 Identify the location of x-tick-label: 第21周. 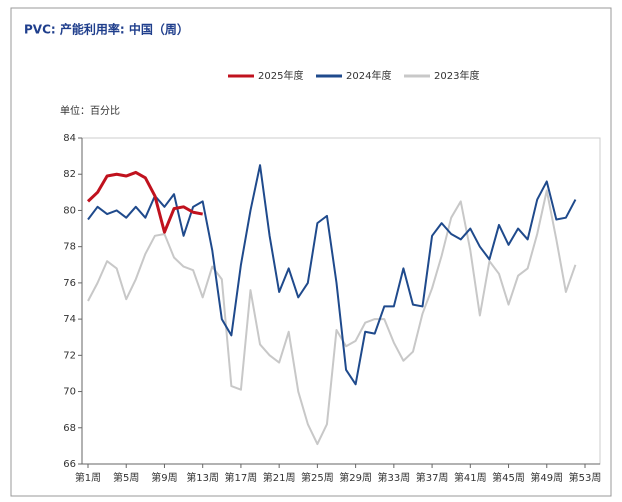
(279, 477).